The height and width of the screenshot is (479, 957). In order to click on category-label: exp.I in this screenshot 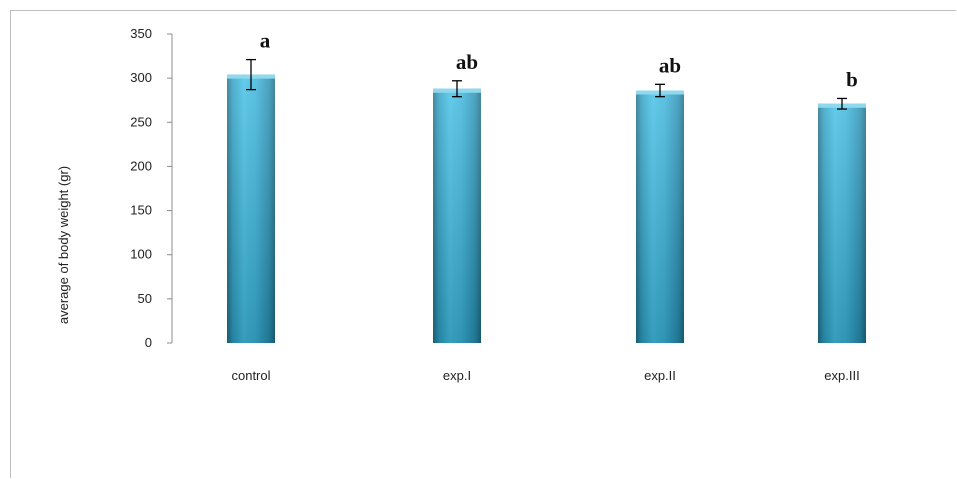, I will do `click(457, 375)`.